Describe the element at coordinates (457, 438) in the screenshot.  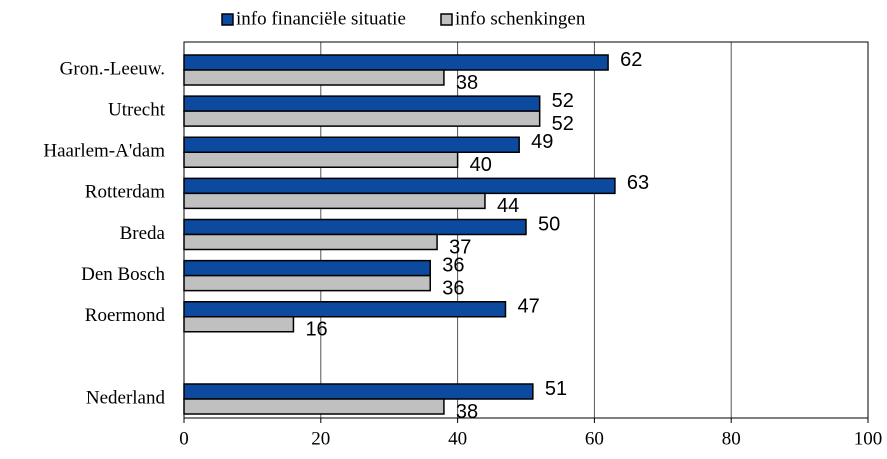
I see `x-tick-label: 40` at that location.